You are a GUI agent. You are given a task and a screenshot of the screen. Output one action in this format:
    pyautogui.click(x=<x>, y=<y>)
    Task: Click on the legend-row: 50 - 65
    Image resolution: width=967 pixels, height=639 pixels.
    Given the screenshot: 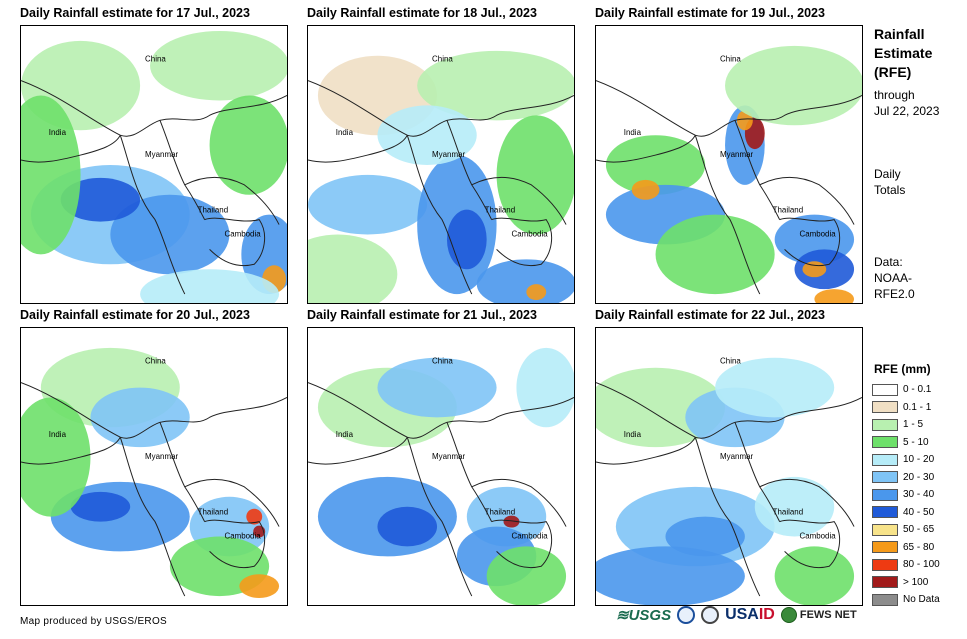 What is the action you would take?
    pyautogui.click(x=906, y=530)
    